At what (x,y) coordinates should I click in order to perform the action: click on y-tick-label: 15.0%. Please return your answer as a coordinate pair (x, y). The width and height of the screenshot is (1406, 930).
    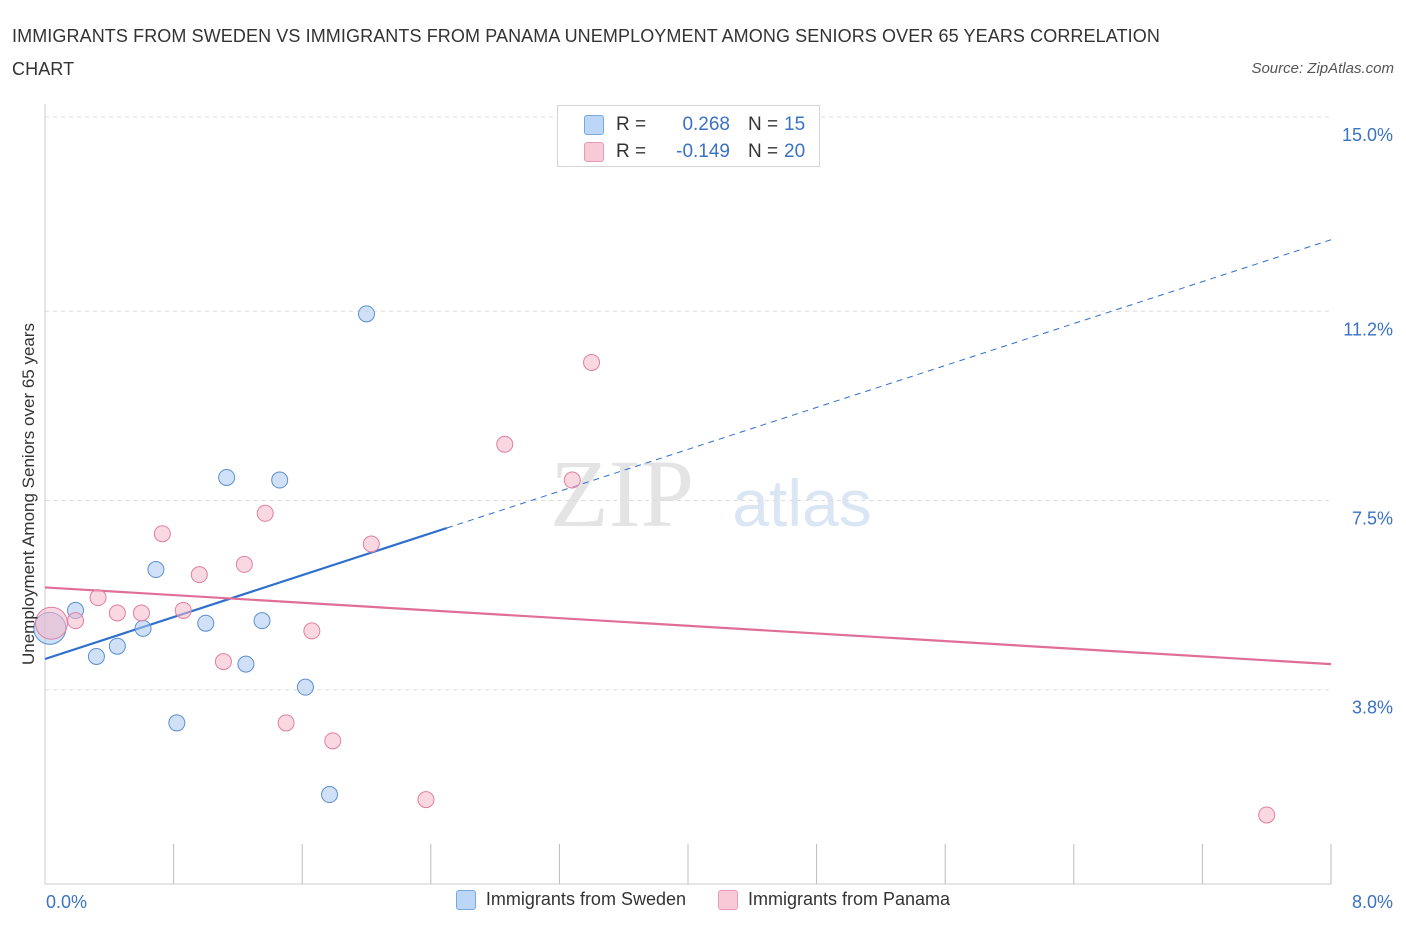
    Looking at the image, I should click on (1367, 135).